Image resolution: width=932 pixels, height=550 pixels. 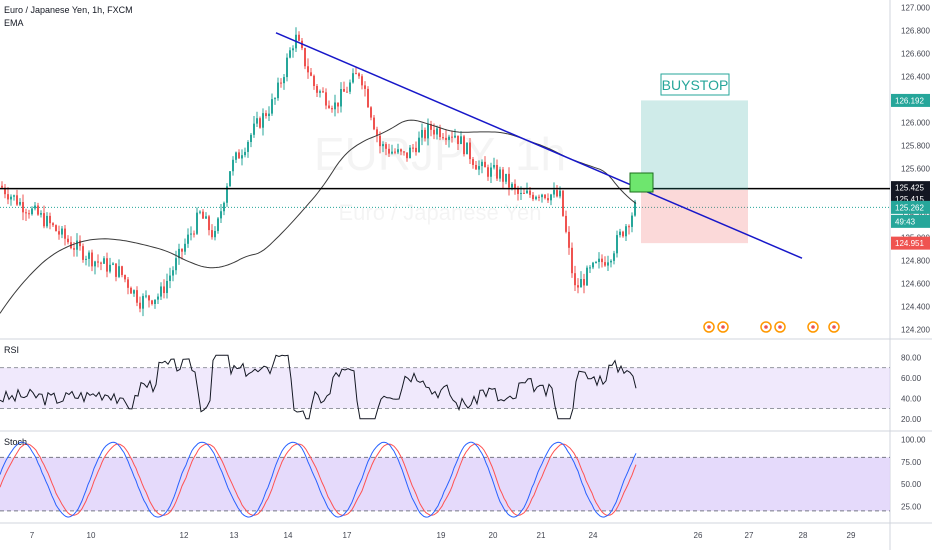 I want to click on rsi-line, so click(x=318, y=387).